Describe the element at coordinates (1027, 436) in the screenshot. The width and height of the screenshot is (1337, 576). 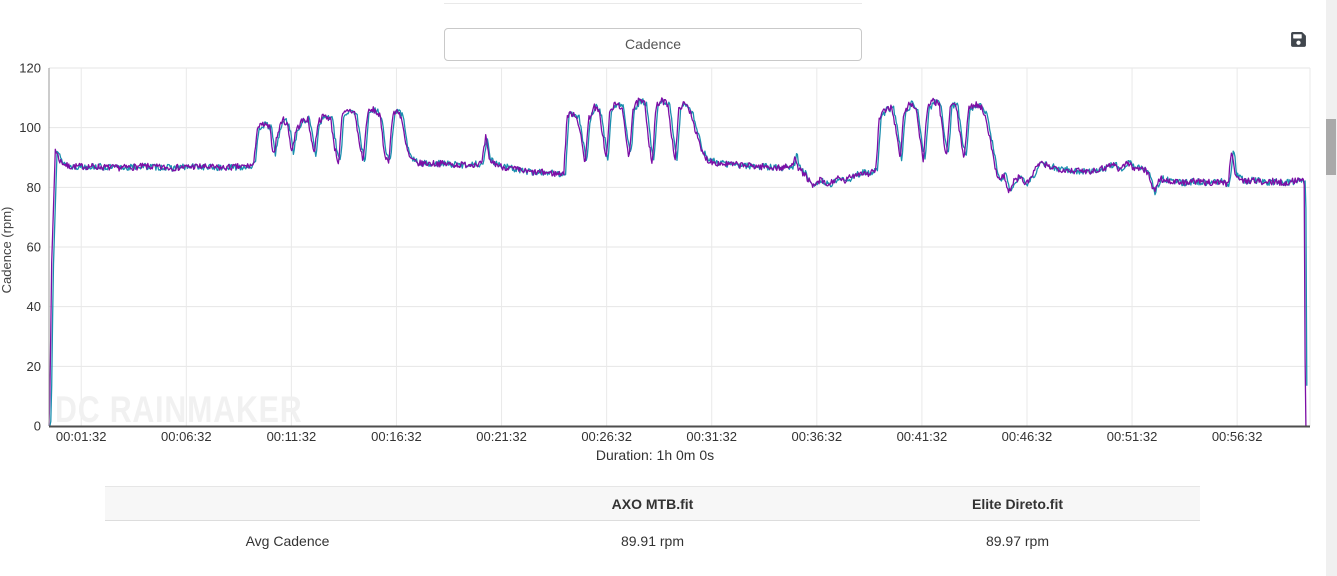
I see `x-tick-label: 00:46:32` at that location.